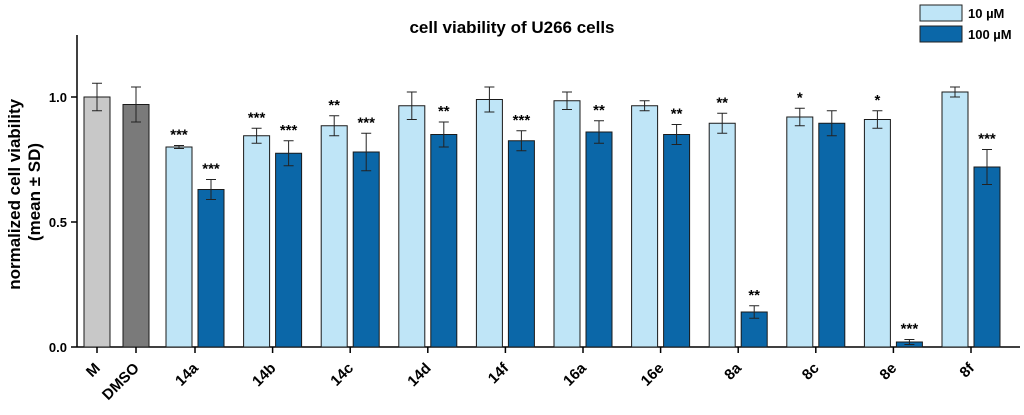 The image size is (1024, 415). What do you see at coordinates (342, 375) in the screenshot?
I see `x-tick-label: 14c` at bounding box center [342, 375].